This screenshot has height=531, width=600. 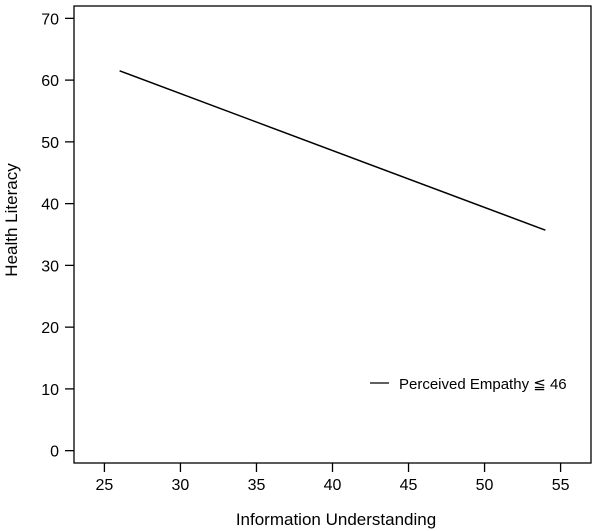 I want to click on x-axis-title: Information Understanding, so click(x=336, y=519).